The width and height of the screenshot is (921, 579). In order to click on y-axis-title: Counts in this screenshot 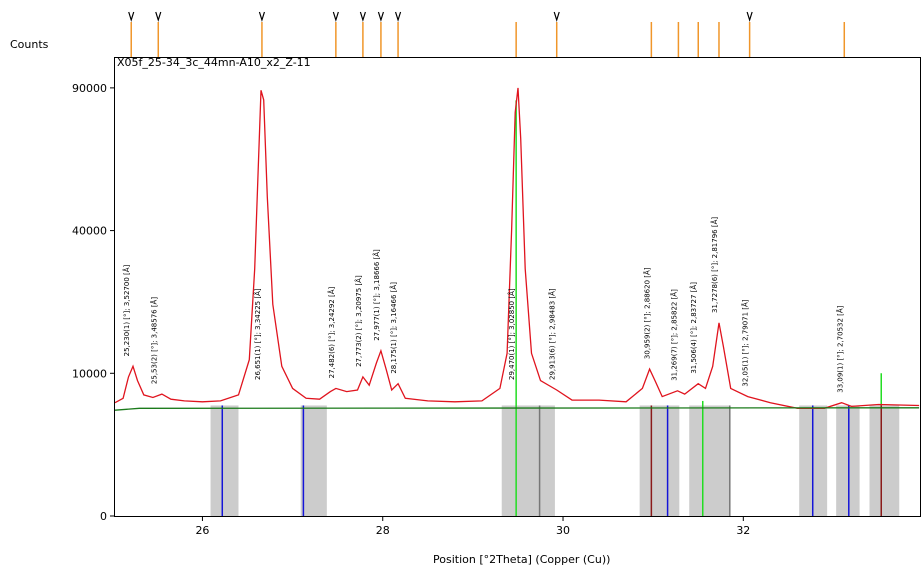, I will do `click(29, 44)`.